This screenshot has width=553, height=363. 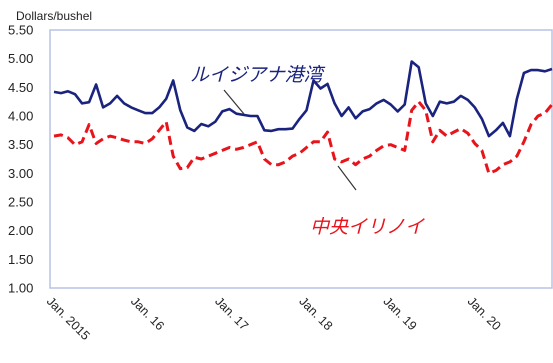 What do you see at coordinates (20, 116) in the screenshot?
I see `y-tick-label: 4.00` at bounding box center [20, 116].